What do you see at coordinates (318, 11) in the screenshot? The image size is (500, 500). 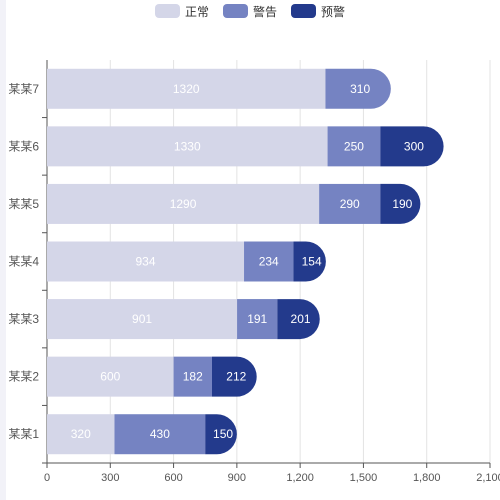 I see `legend-item-alert: 预警` at bounding box center [318, 11].